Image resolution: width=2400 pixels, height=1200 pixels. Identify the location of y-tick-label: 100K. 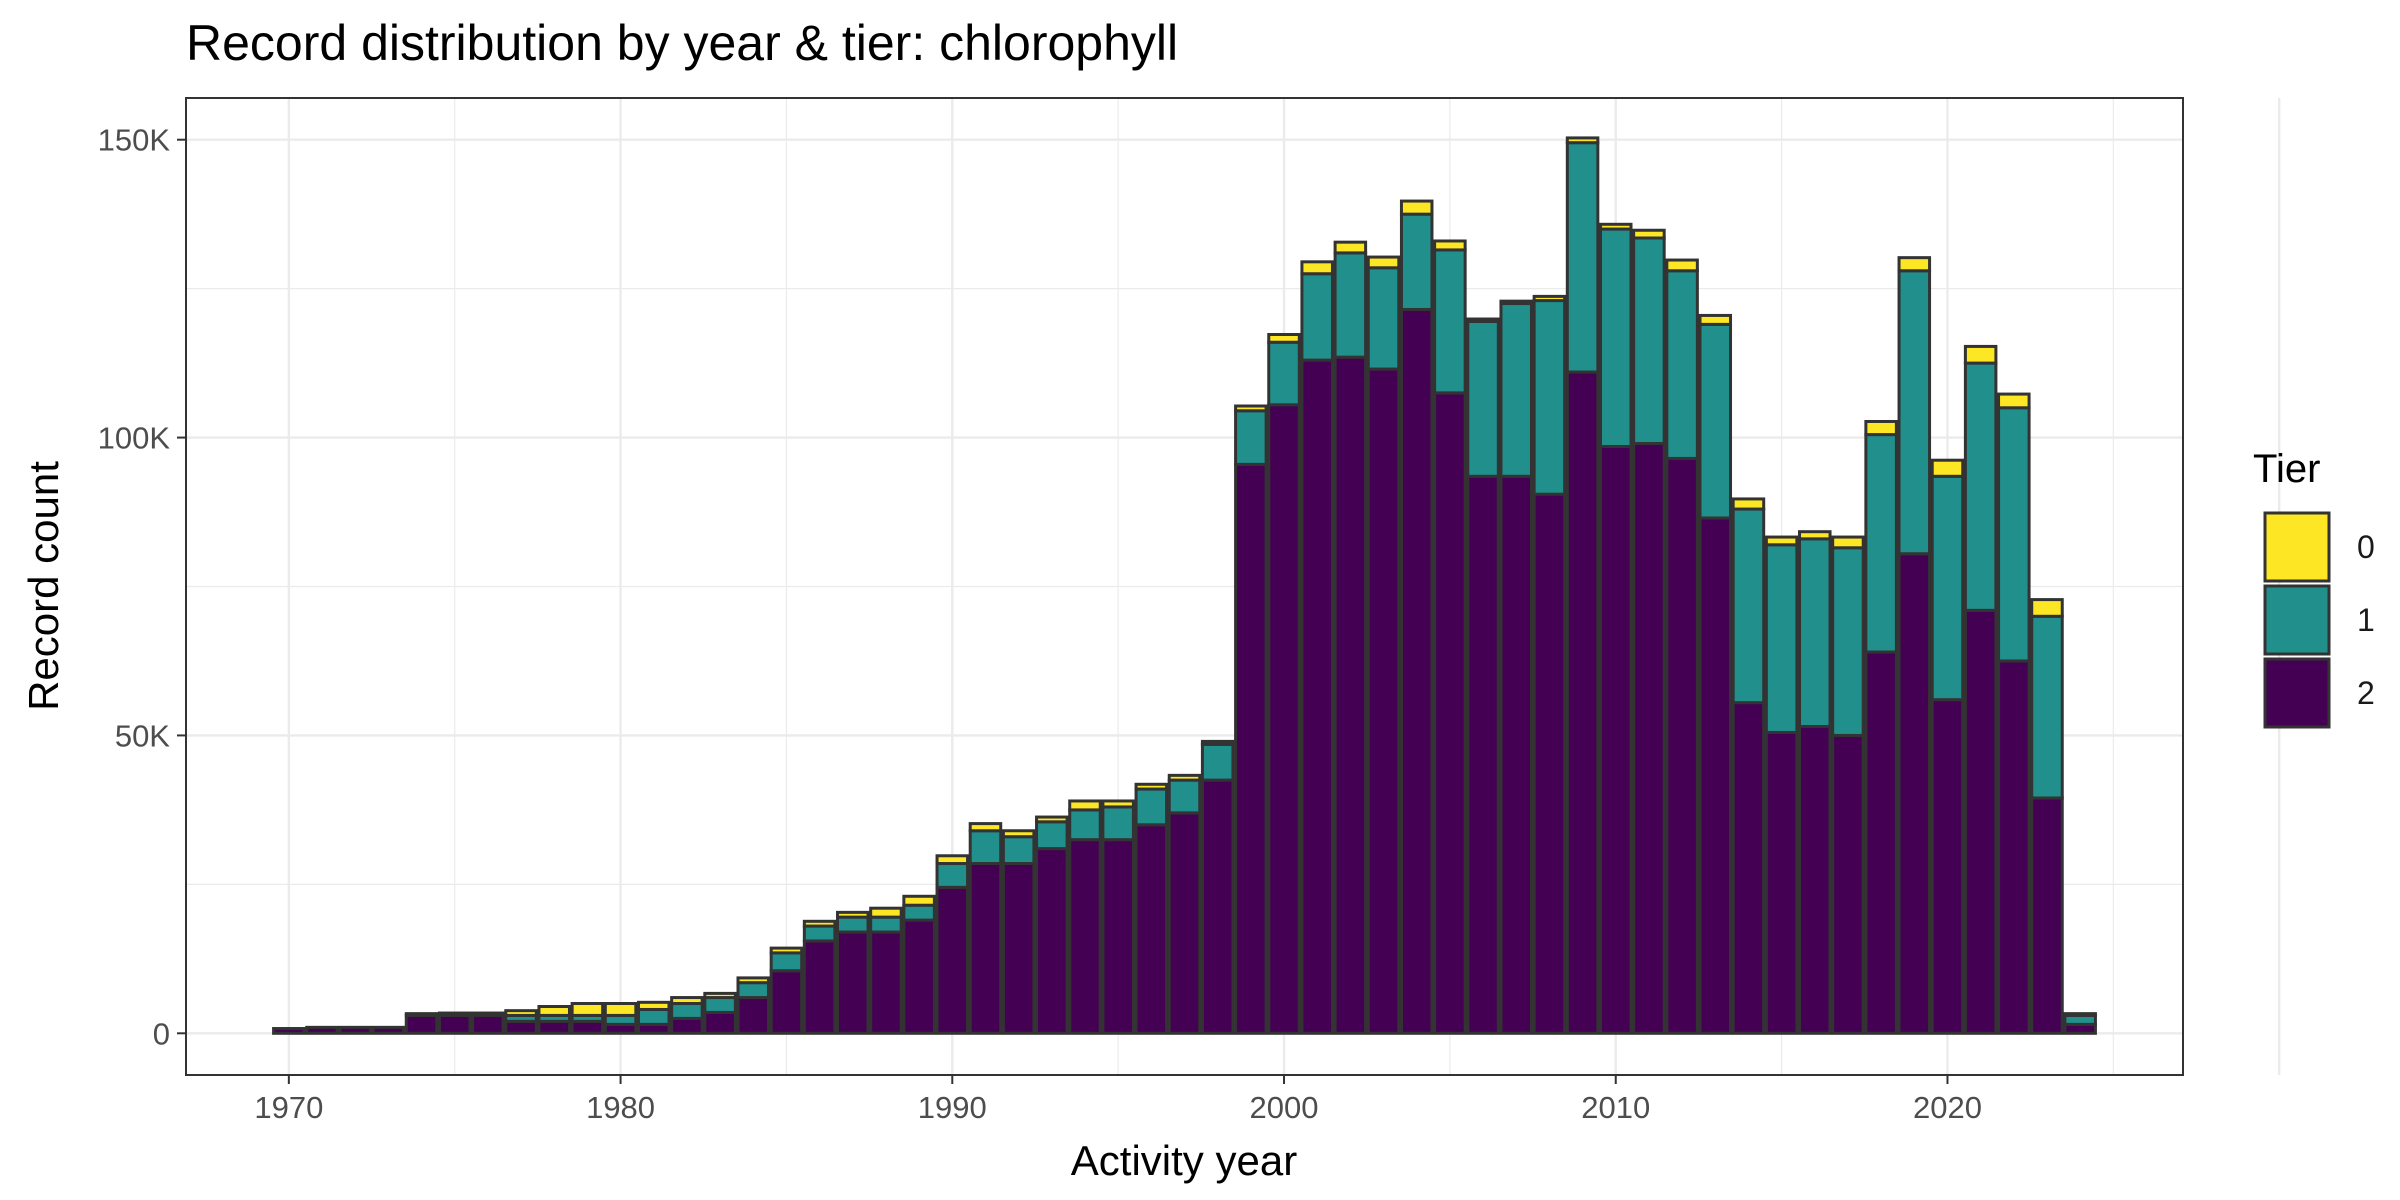
(134, 438).